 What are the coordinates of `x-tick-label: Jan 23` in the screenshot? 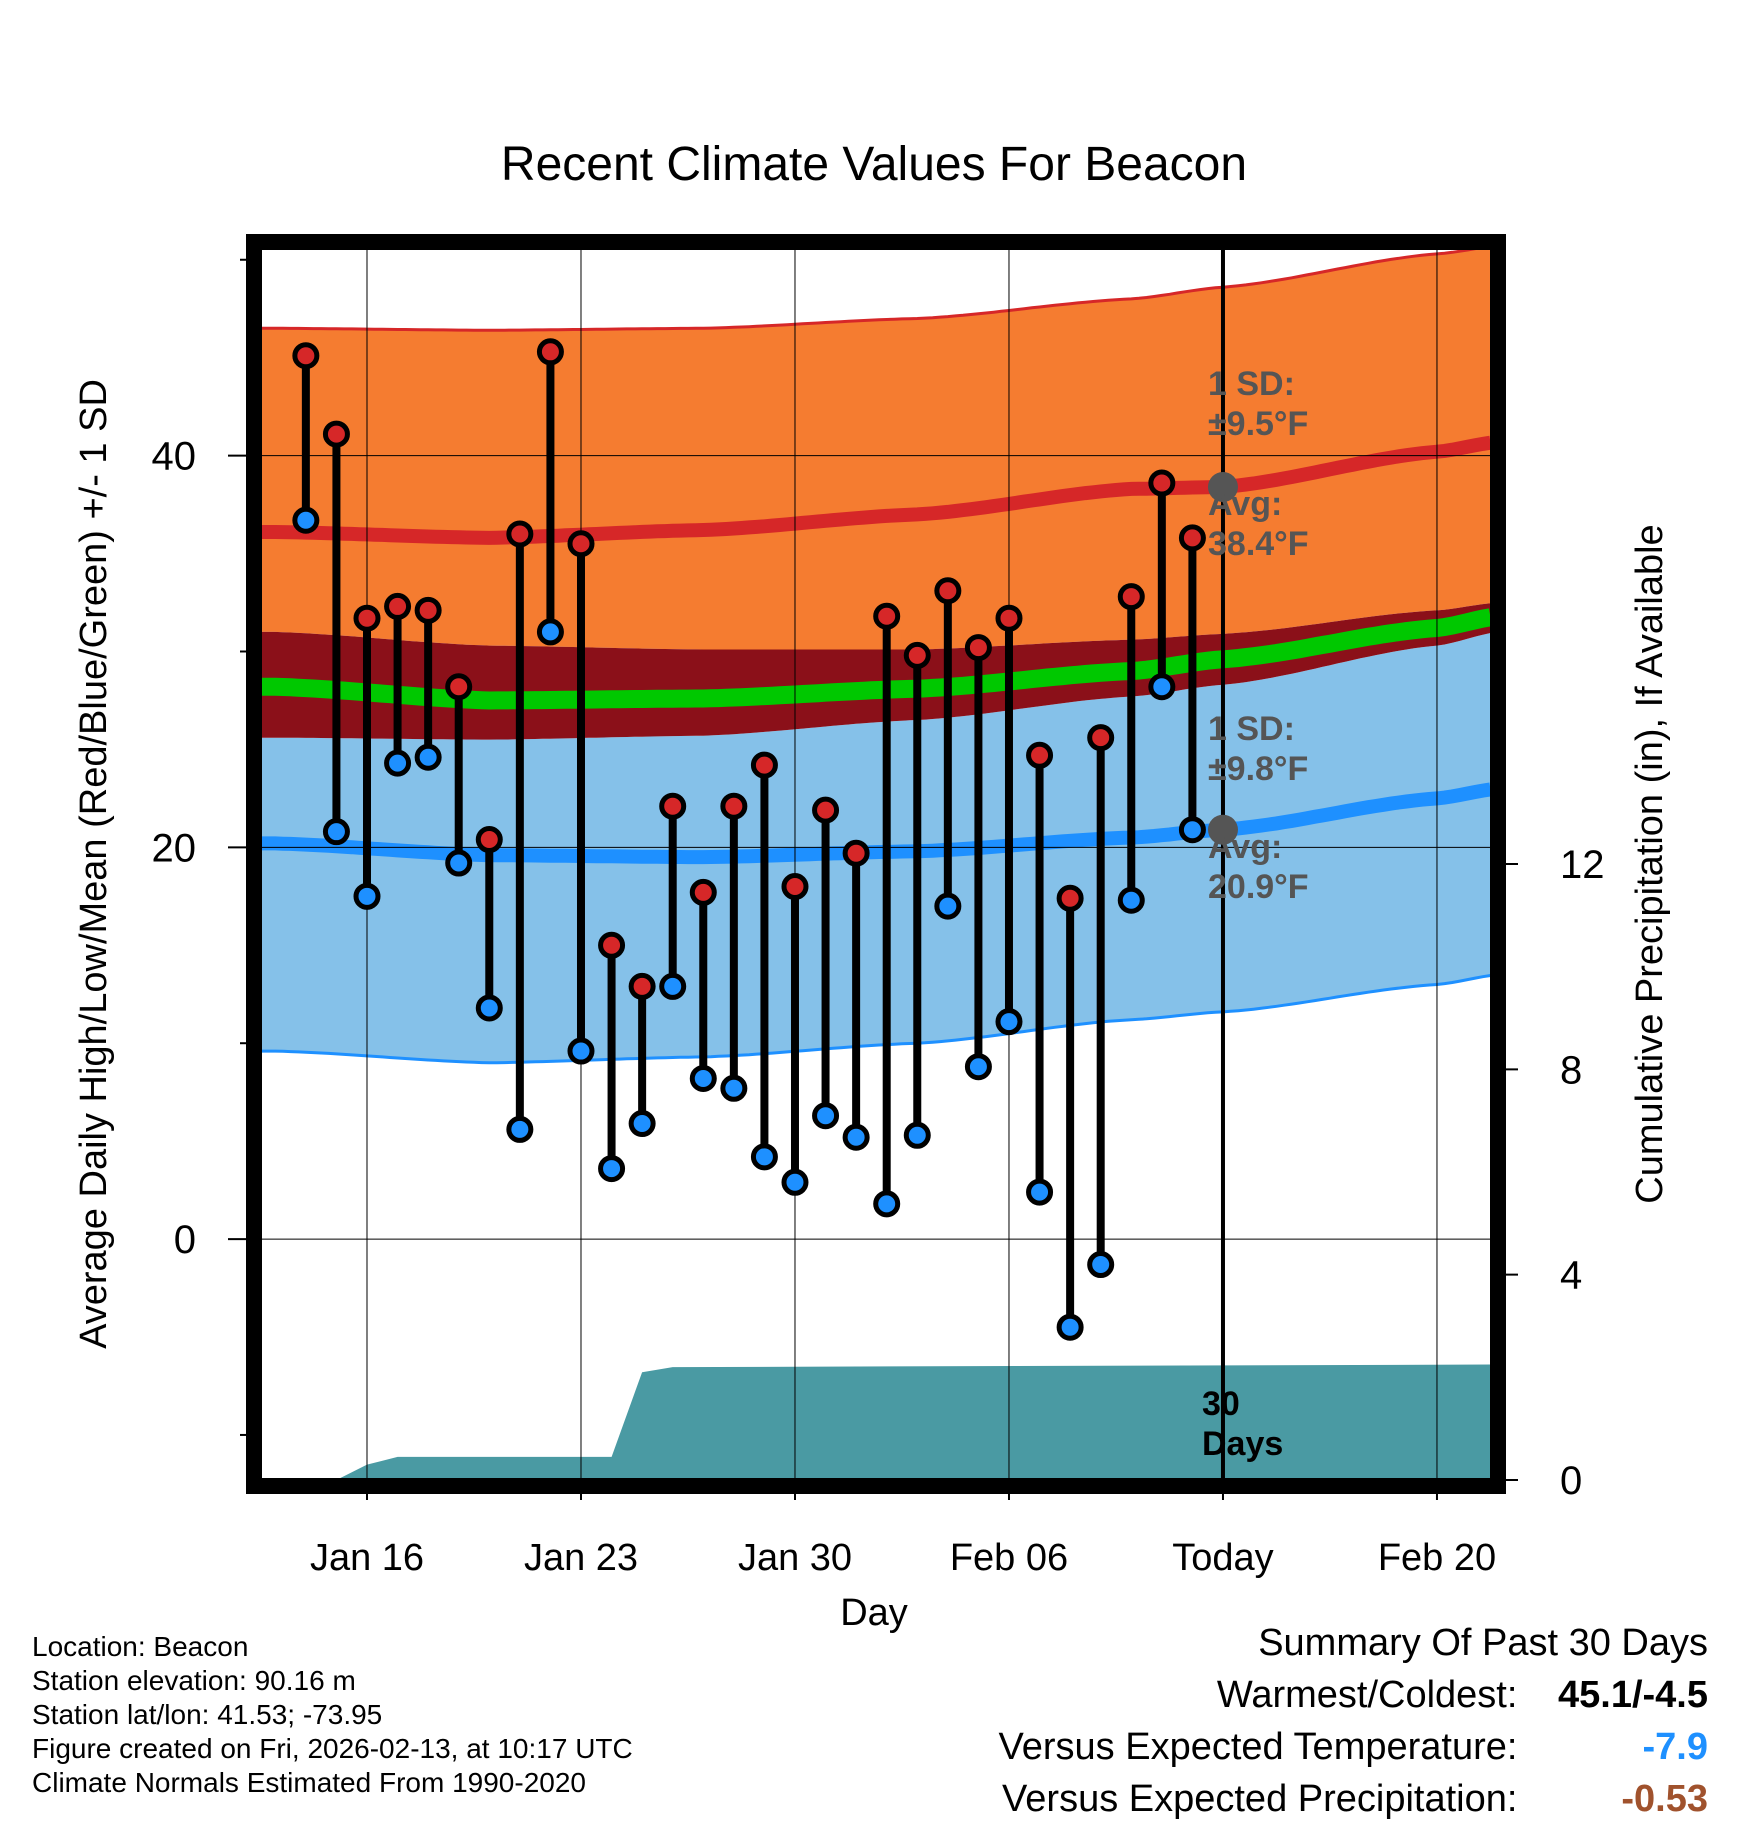 It's located at (581, 1558).